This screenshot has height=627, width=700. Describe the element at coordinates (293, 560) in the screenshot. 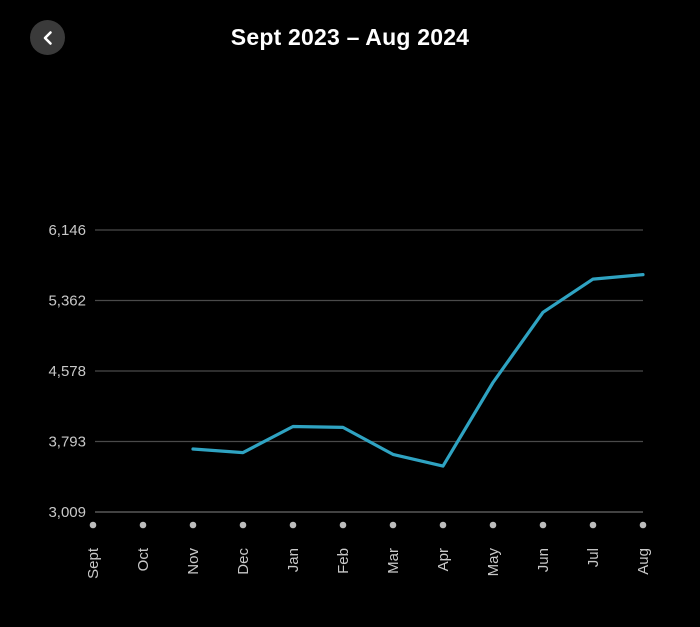

I see `x-tick-label: Jan` at that location.